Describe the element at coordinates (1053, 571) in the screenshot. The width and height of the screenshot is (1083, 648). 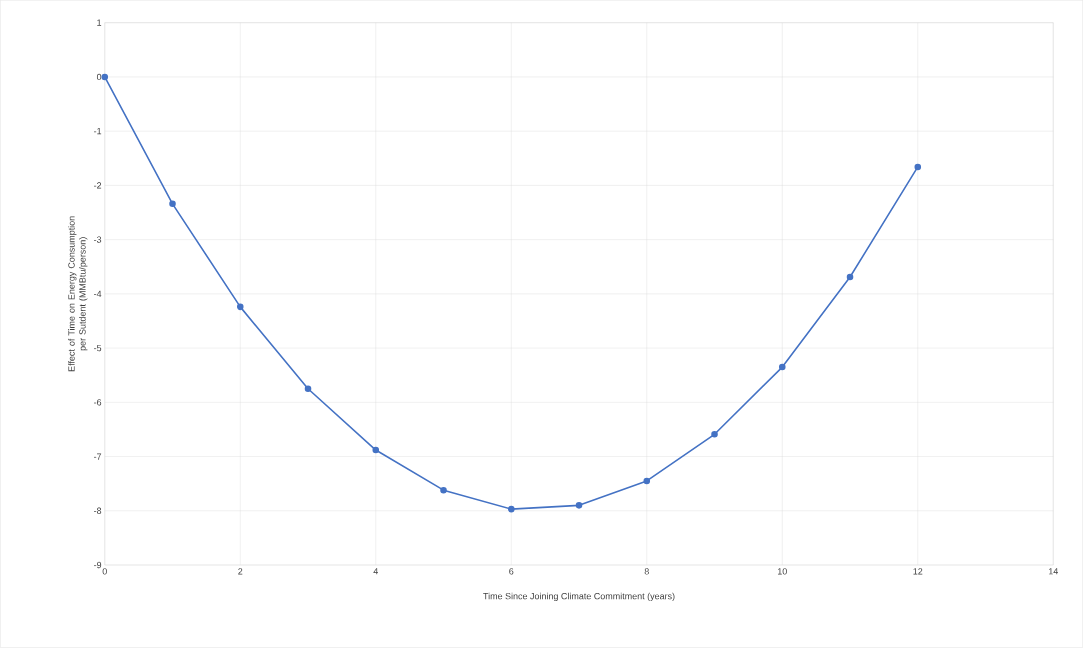
I see `x-tick-label: 14` at that location.